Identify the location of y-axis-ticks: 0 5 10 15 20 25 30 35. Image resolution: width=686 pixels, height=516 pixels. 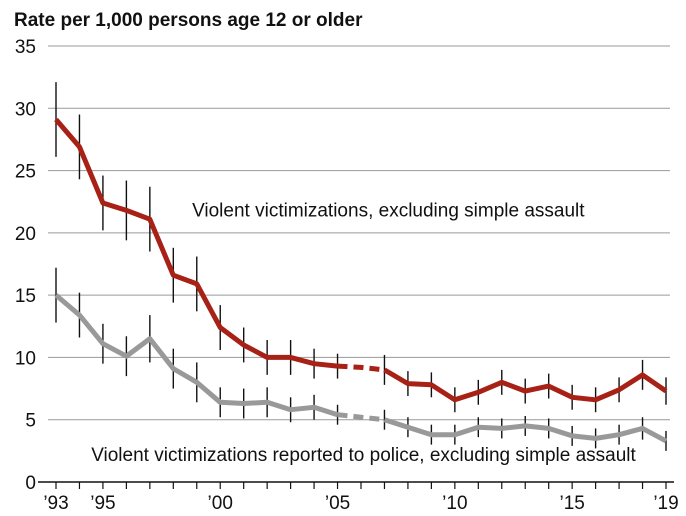
(25, 265).